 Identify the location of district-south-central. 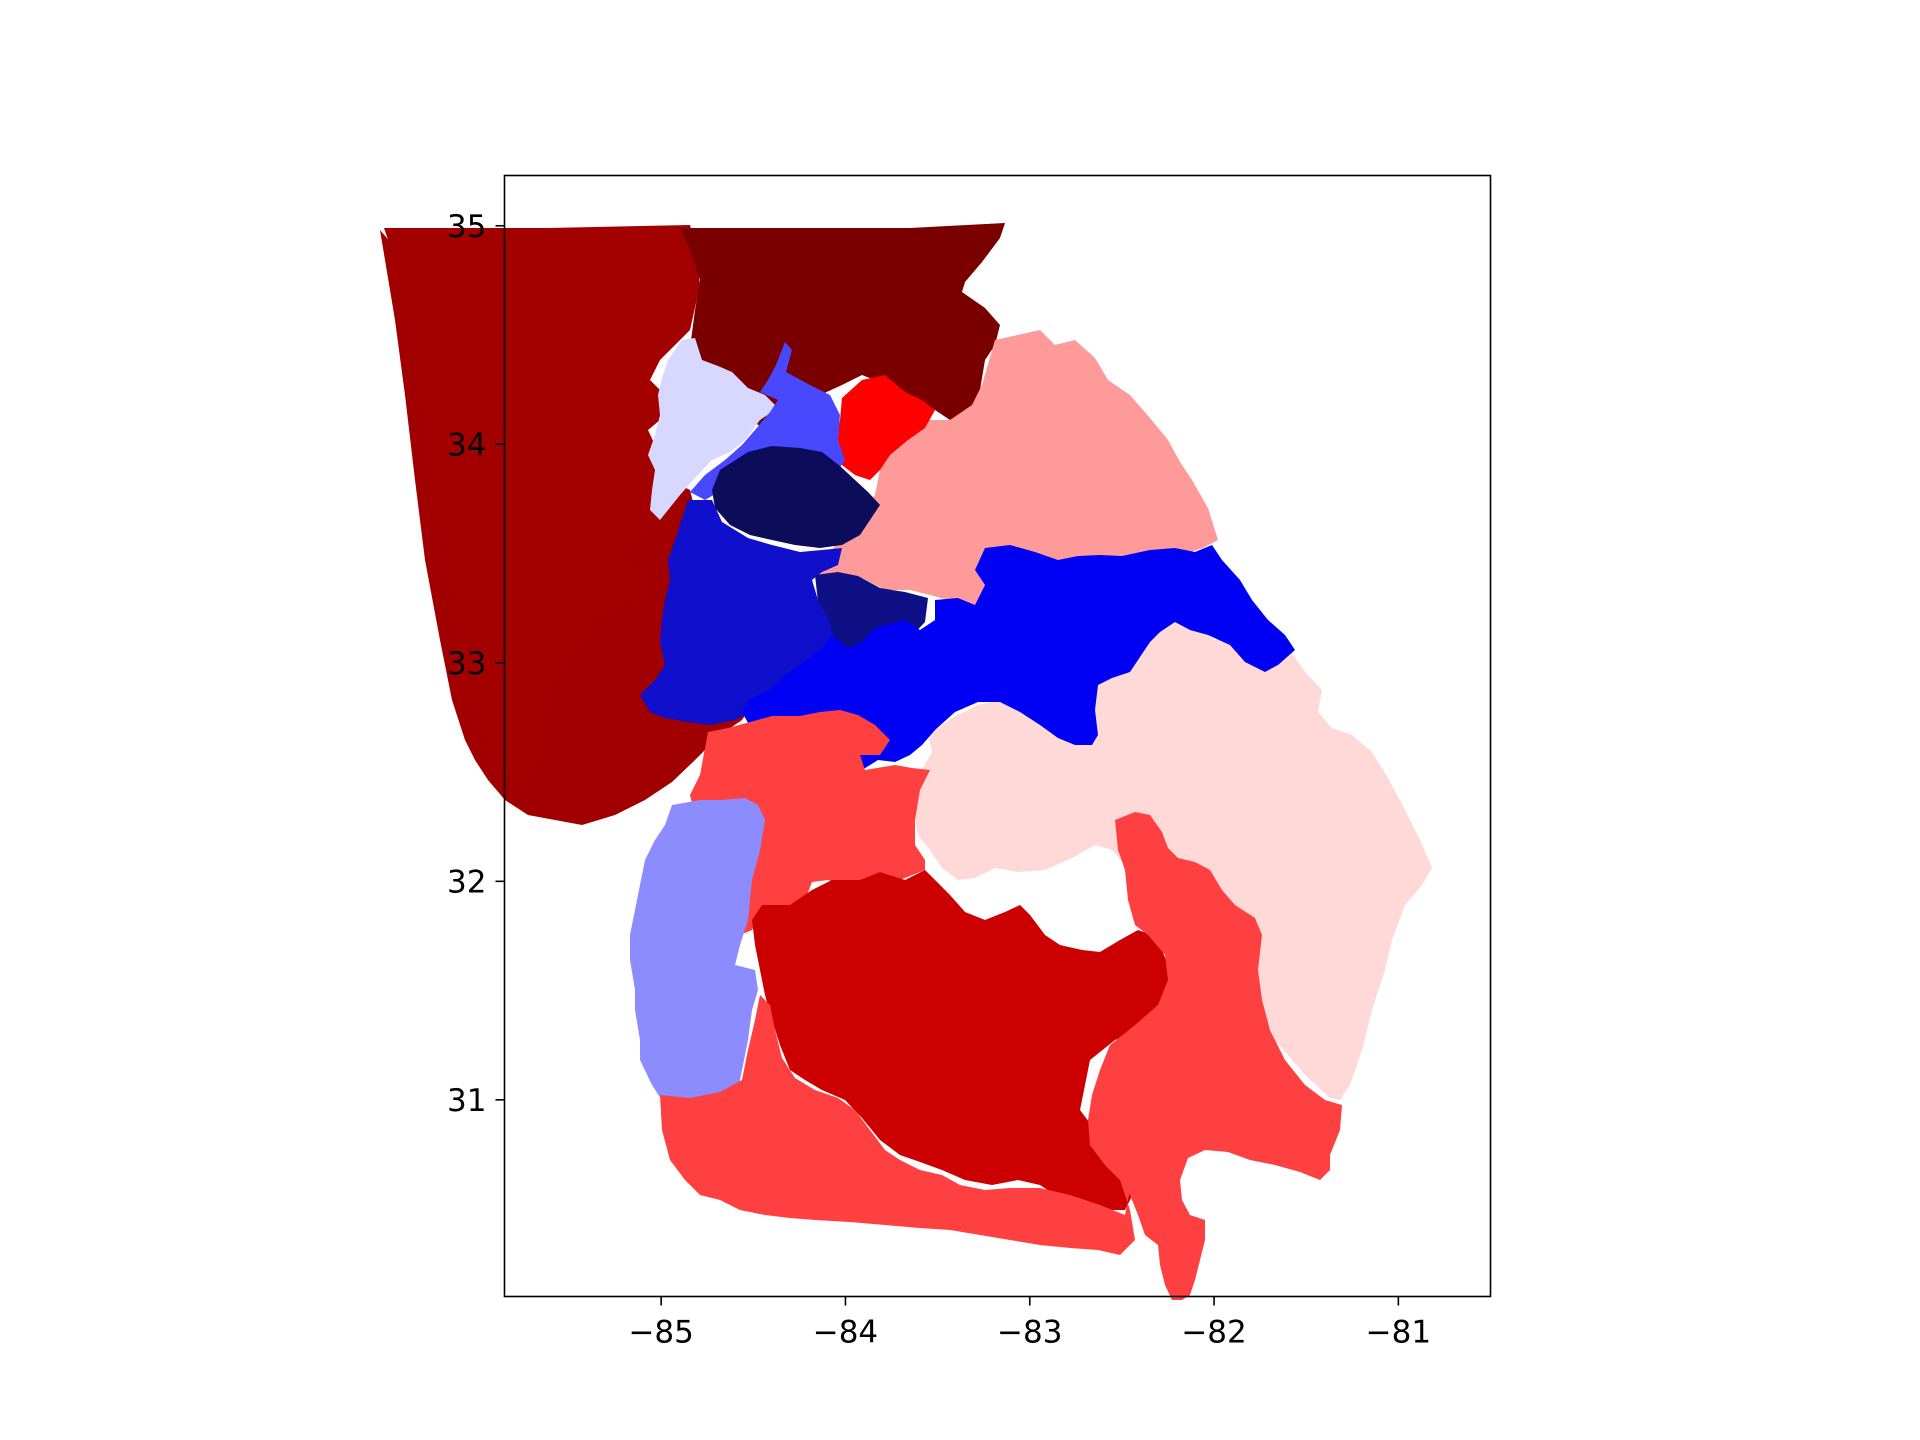
(961, 1040).